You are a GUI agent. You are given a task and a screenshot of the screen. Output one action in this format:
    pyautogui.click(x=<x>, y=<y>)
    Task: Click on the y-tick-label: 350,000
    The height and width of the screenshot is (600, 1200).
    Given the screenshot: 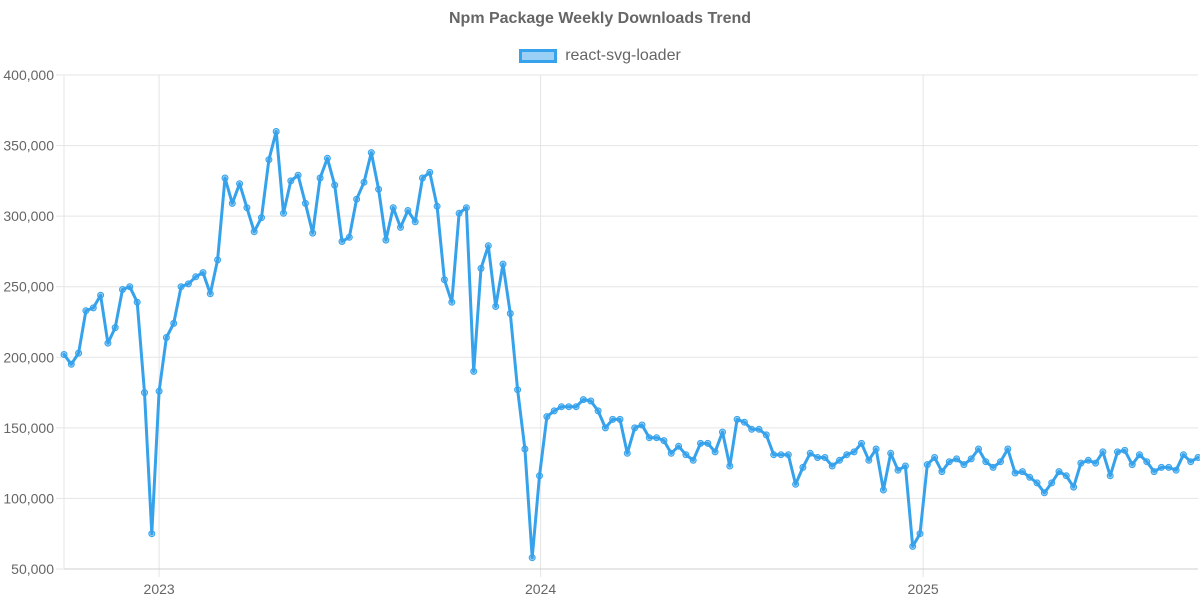 What is the action you would take?
    pyautogui.click(x=28, y=146)
    